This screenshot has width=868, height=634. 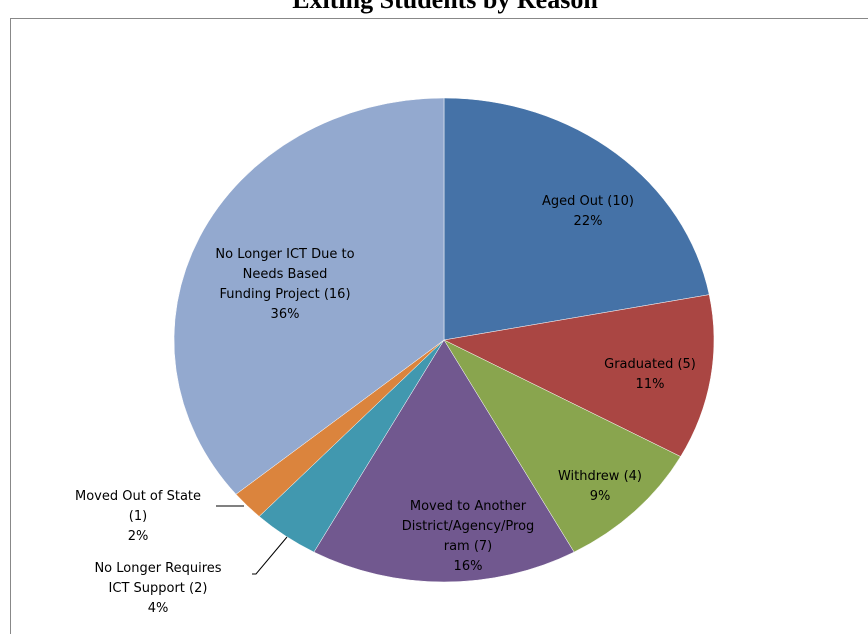 What do you see at coordinates (588, 221) in the screenshot?
I see `slice-percent: 22%` at bounding box center [588, 221].